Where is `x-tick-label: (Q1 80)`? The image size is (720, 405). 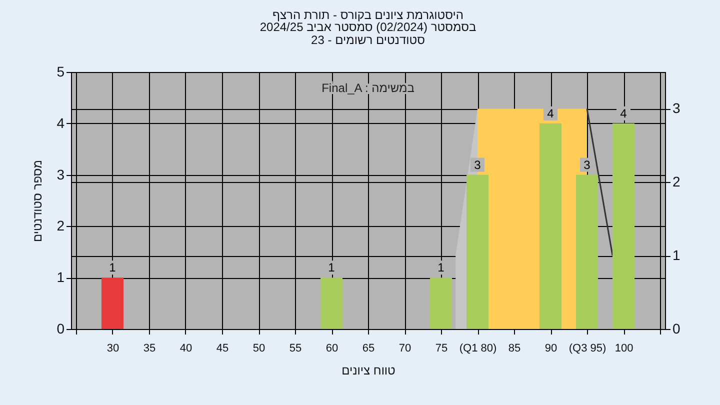 x-tick-label: (Q1 80) is located at coordinates (478, 348).